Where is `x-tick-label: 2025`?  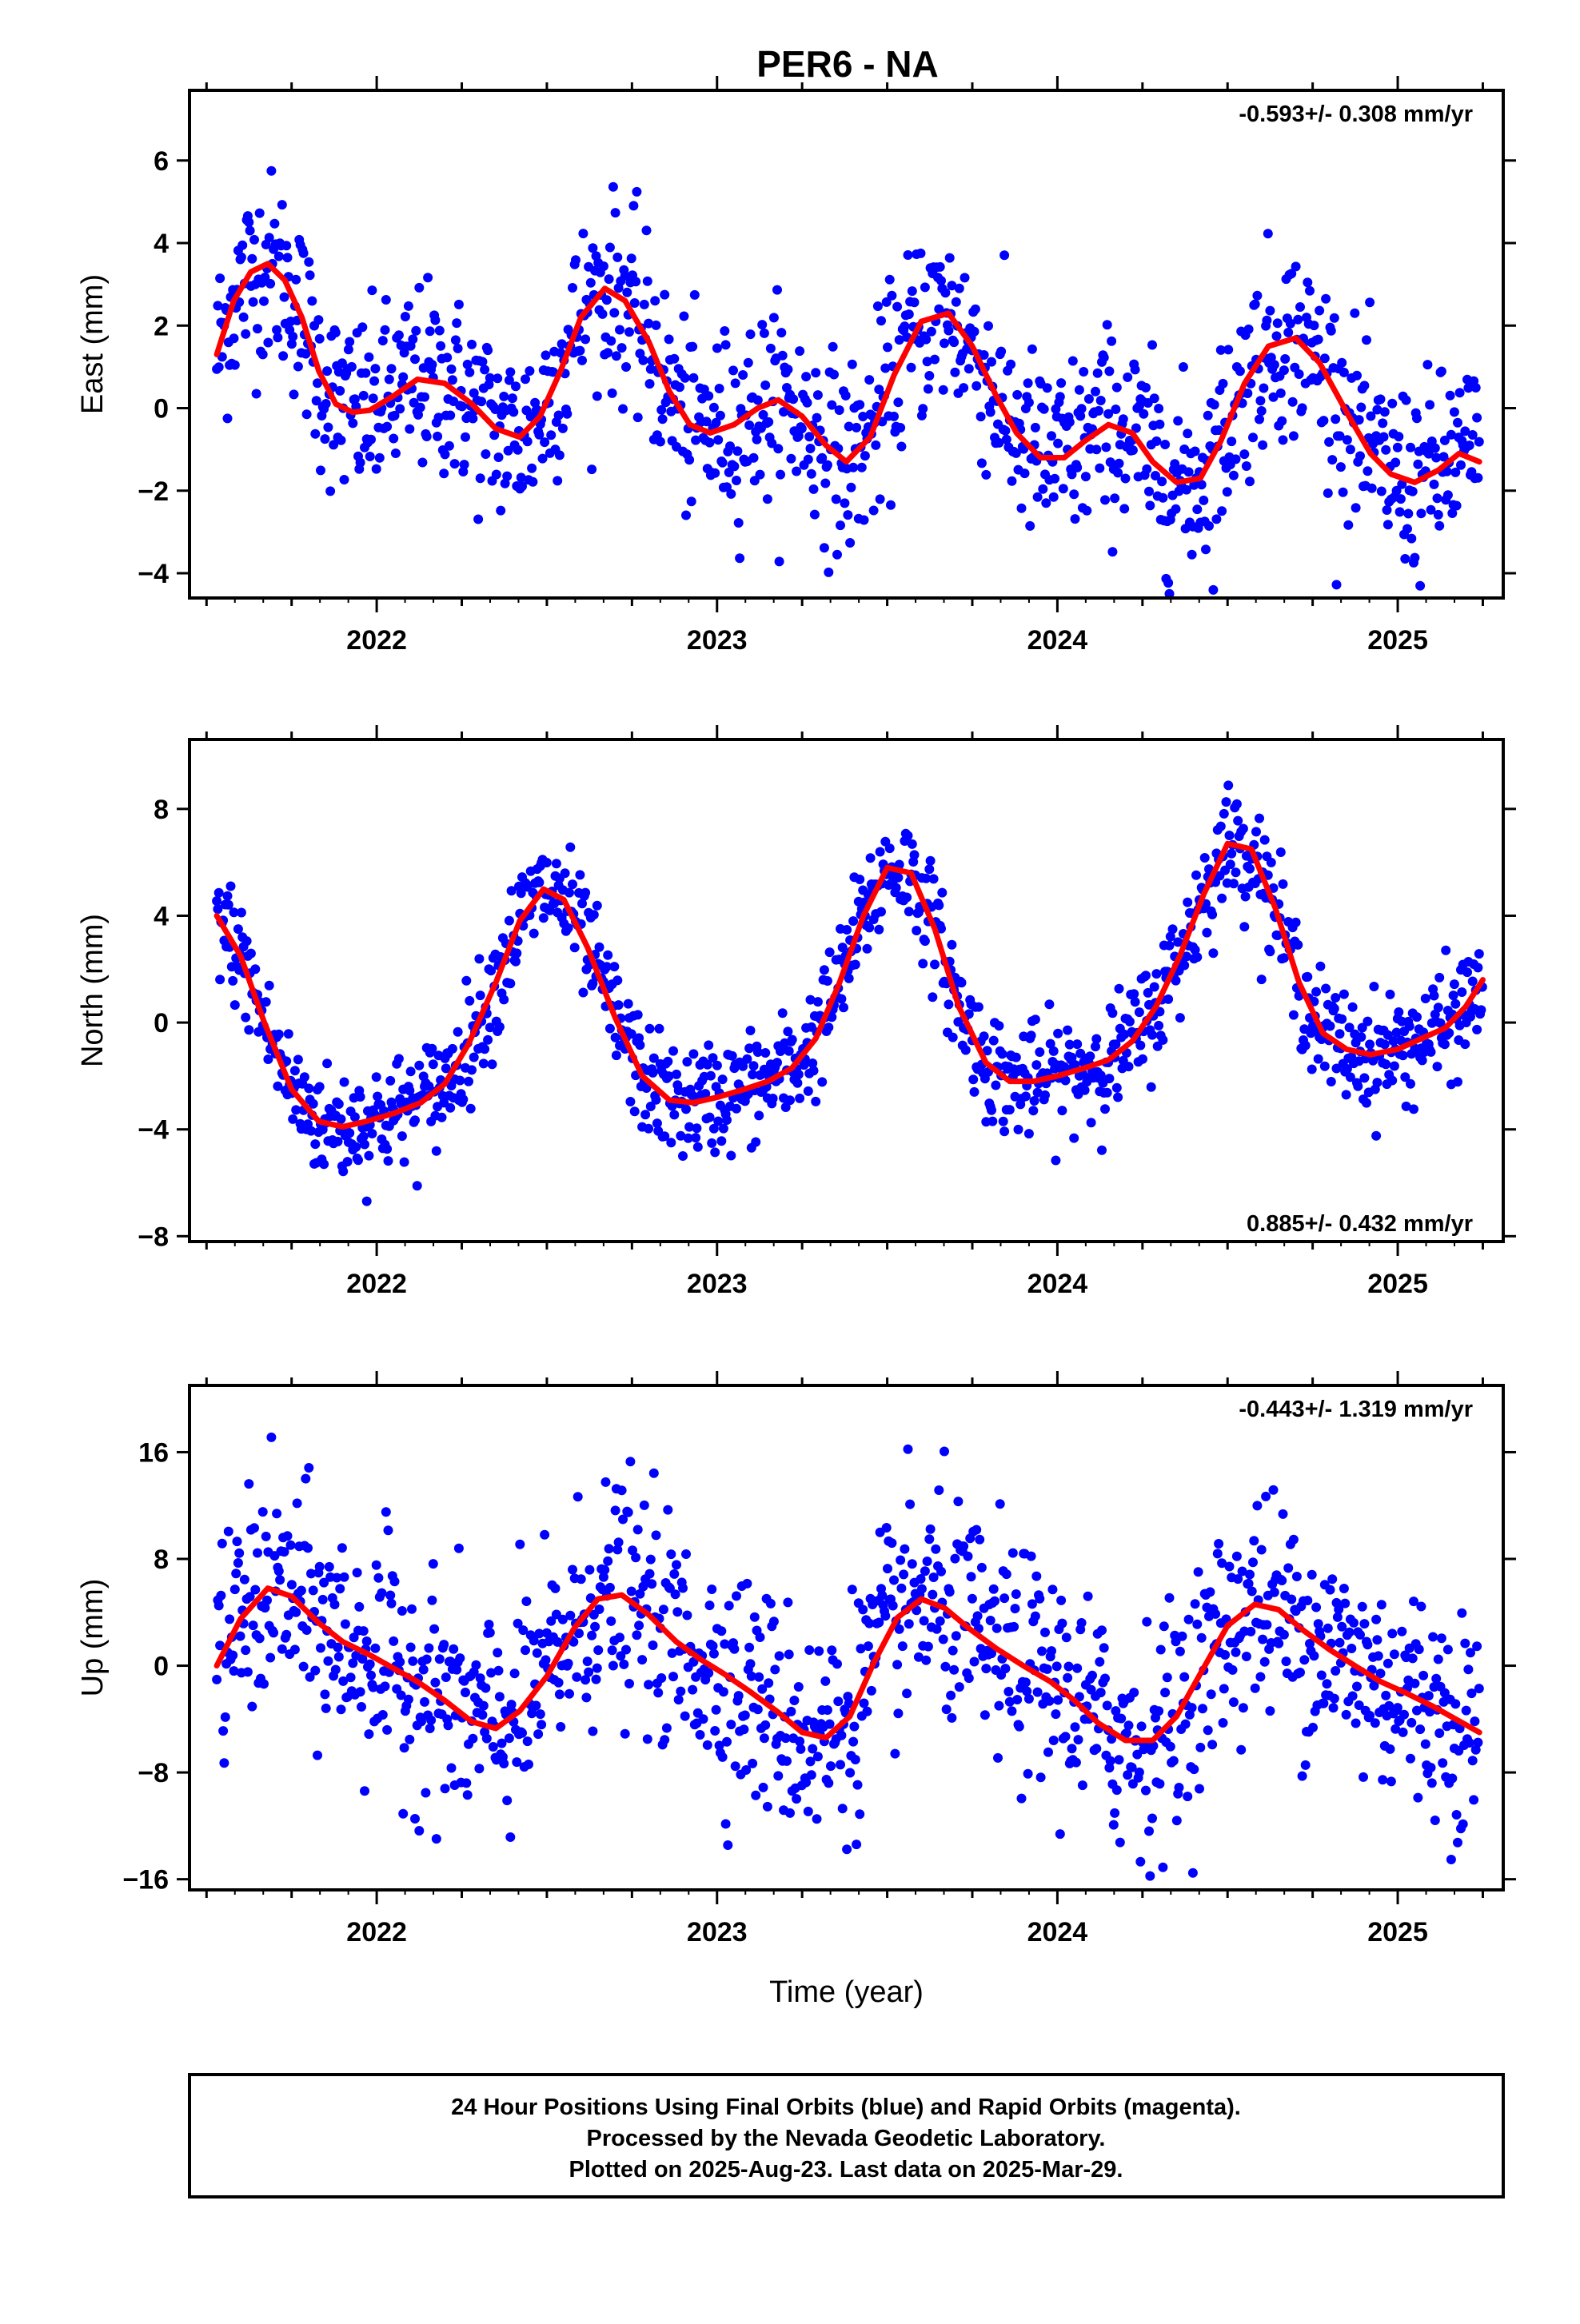
x-tick-label: 2025 is located at coordinates (1397, 1932).